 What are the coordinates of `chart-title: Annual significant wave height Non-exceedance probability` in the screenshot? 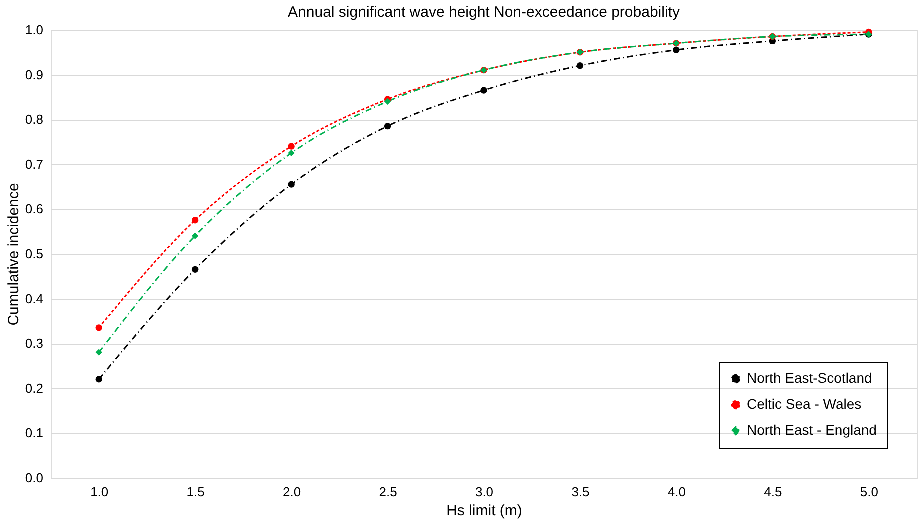 It's located at (484, 12).